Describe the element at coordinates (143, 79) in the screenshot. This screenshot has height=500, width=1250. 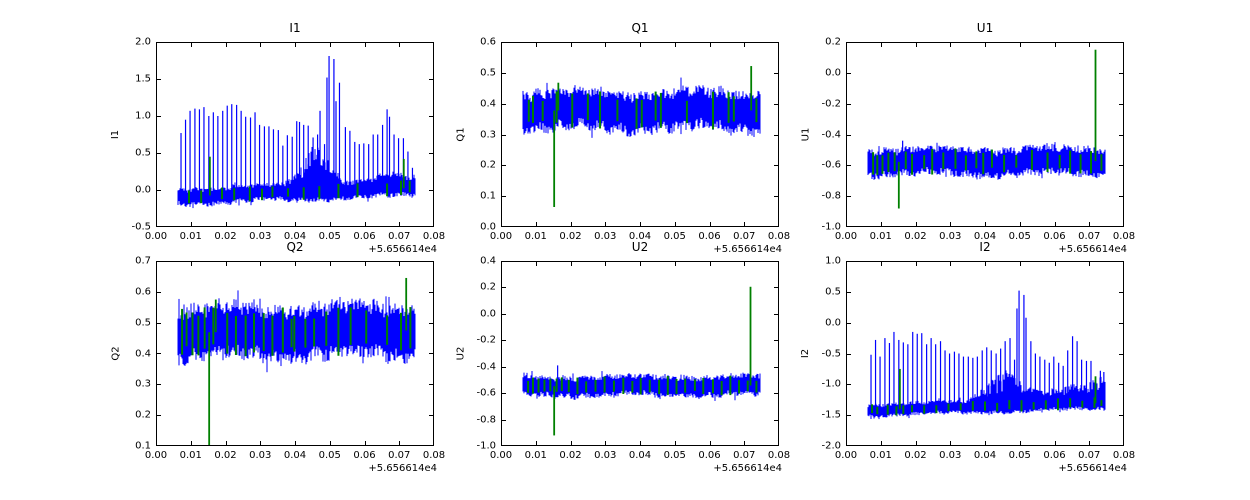
I see `y-tick-label: 1.5` at that location.